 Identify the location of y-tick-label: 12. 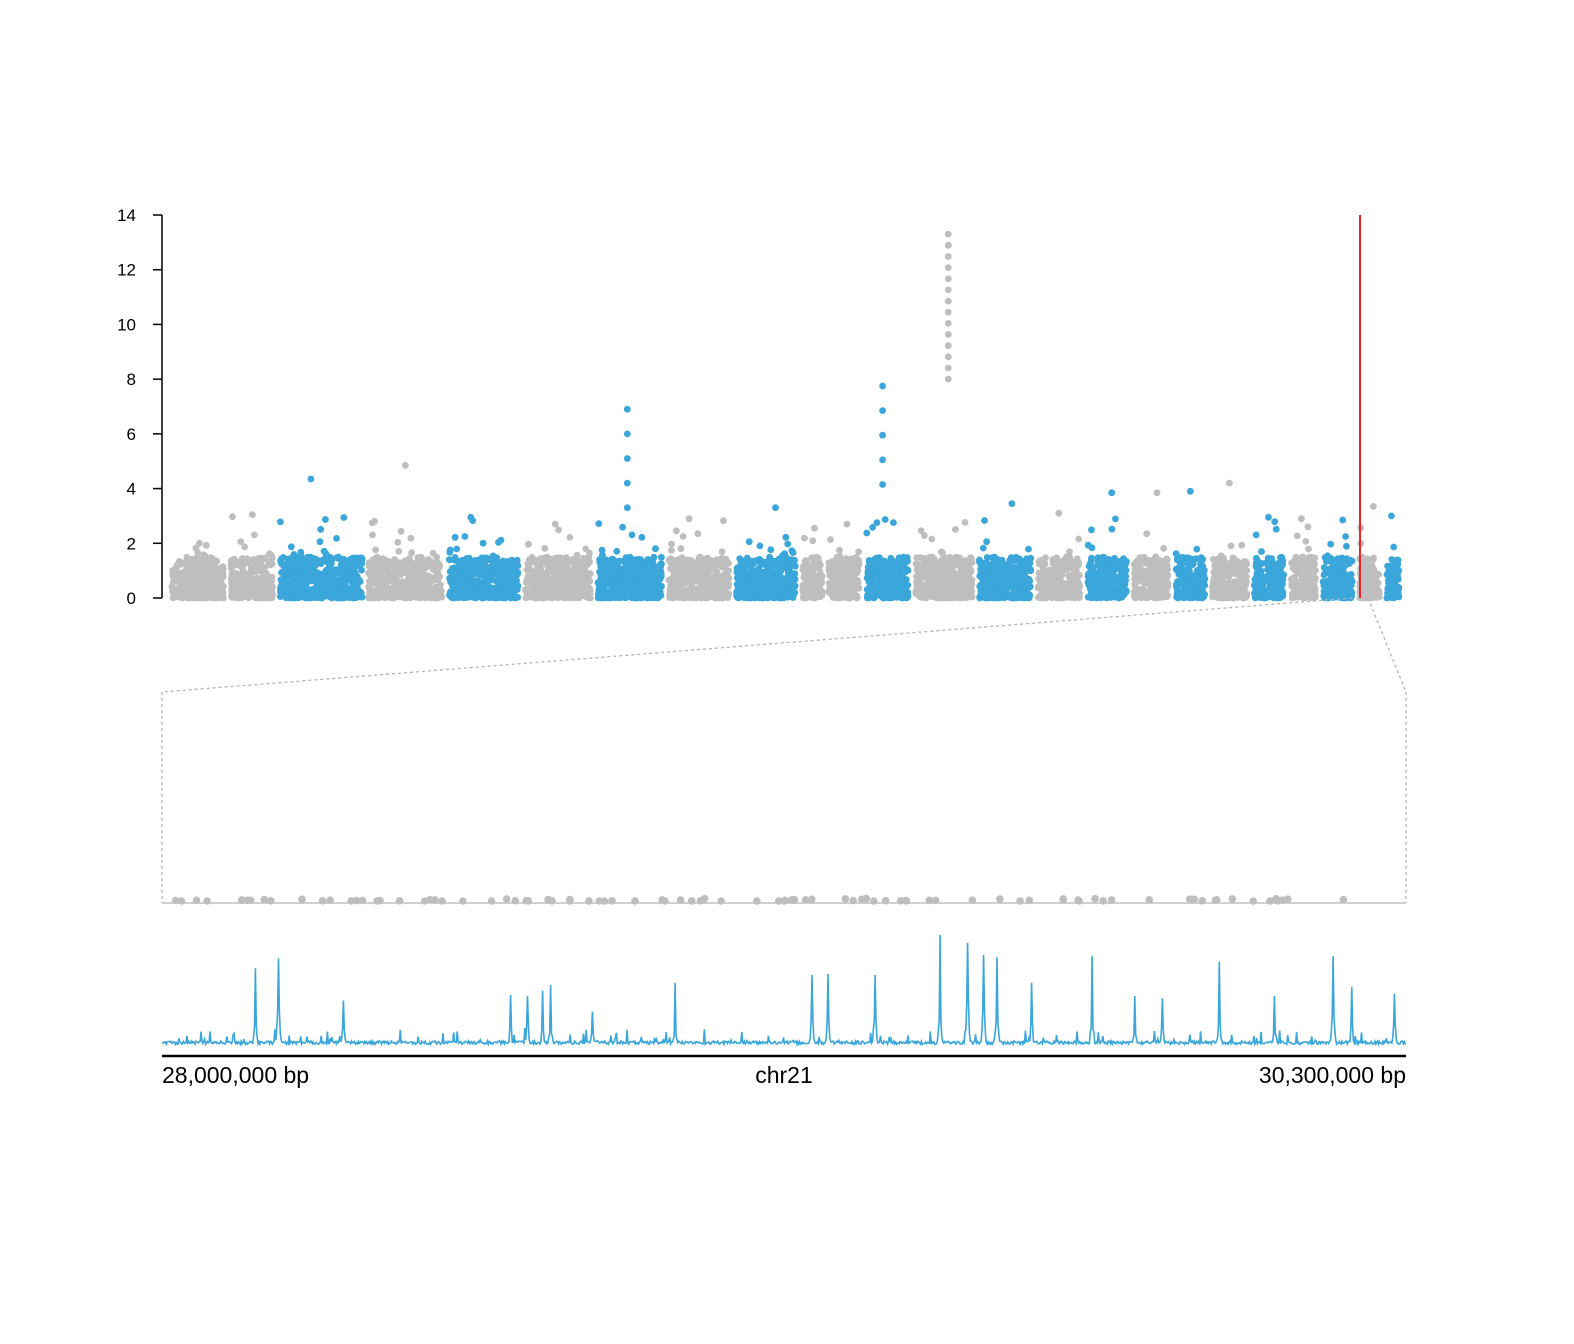
(126, 270).